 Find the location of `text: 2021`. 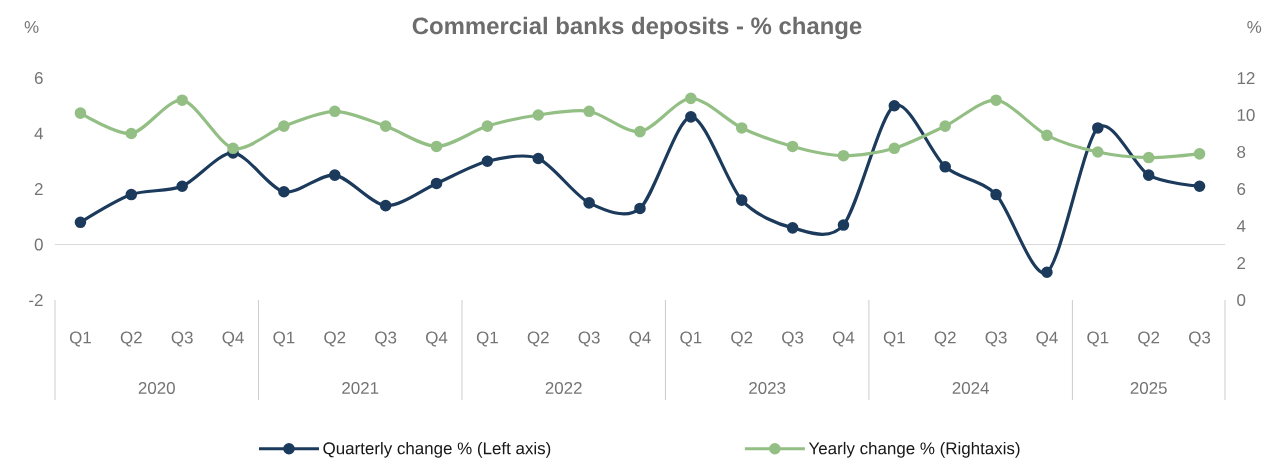

text: 2021 is located at coordinates (360, 388).